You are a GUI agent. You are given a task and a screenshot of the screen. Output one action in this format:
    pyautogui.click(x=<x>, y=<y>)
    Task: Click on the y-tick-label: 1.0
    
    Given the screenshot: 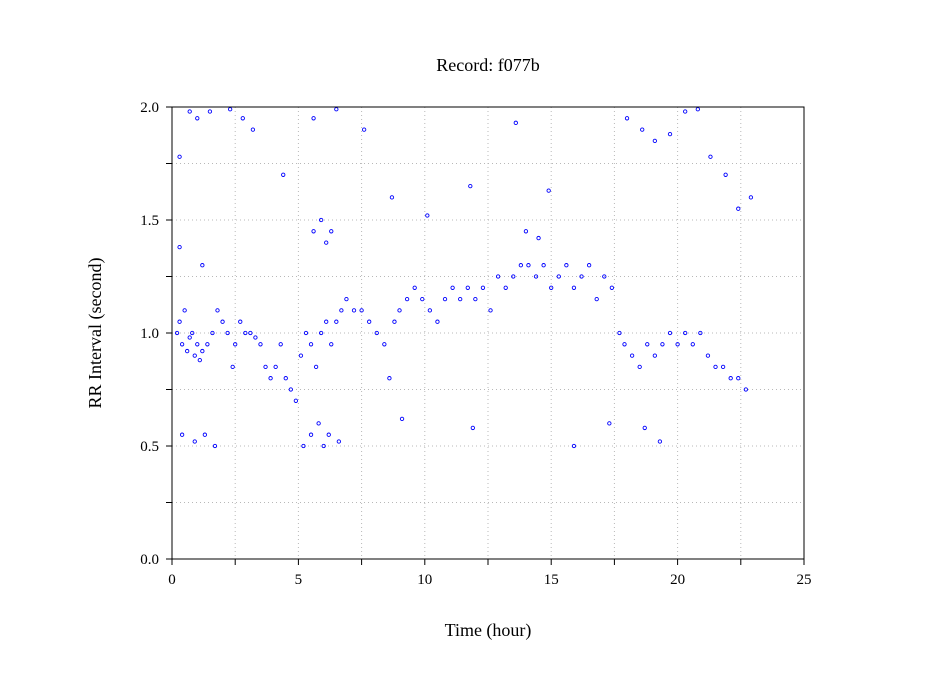 What is the action you would take?
    pyautogui.click(x=149, y=334)
    